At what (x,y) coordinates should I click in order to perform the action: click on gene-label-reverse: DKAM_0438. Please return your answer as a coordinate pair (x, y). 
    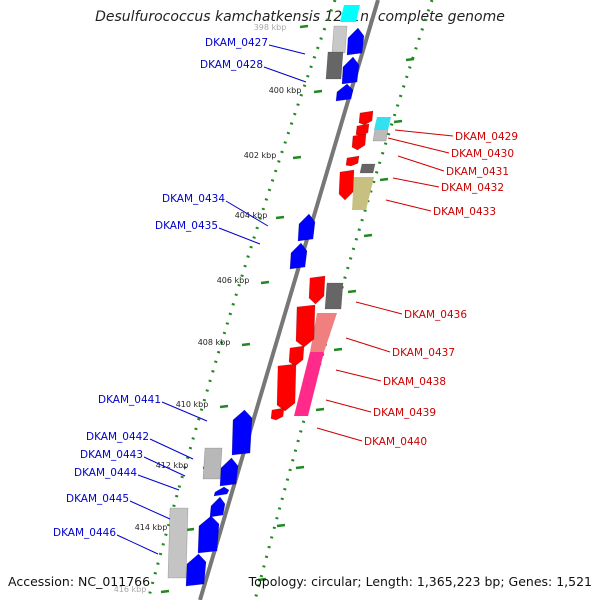
    Looking at the image, I should click on (414, 382).